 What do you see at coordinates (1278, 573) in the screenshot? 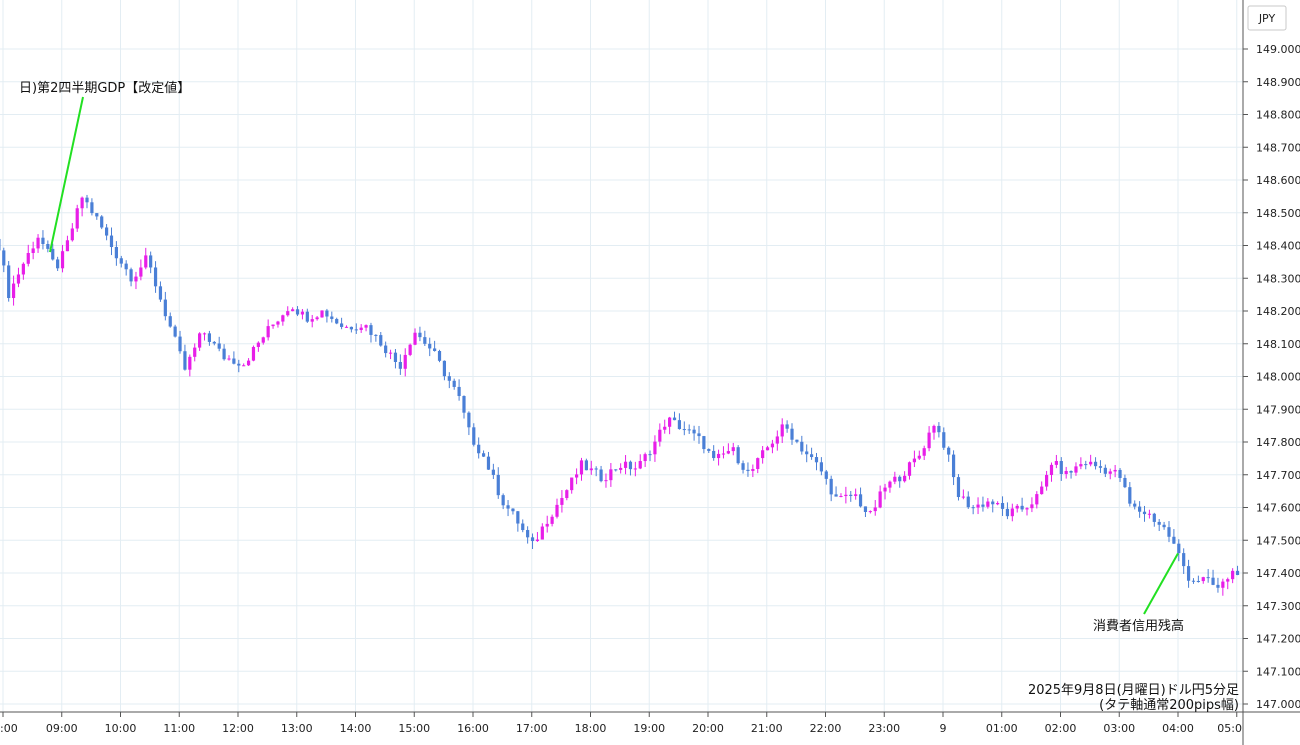
I see `y-tick-label: 147.400` at bounding box center [1278, 573].